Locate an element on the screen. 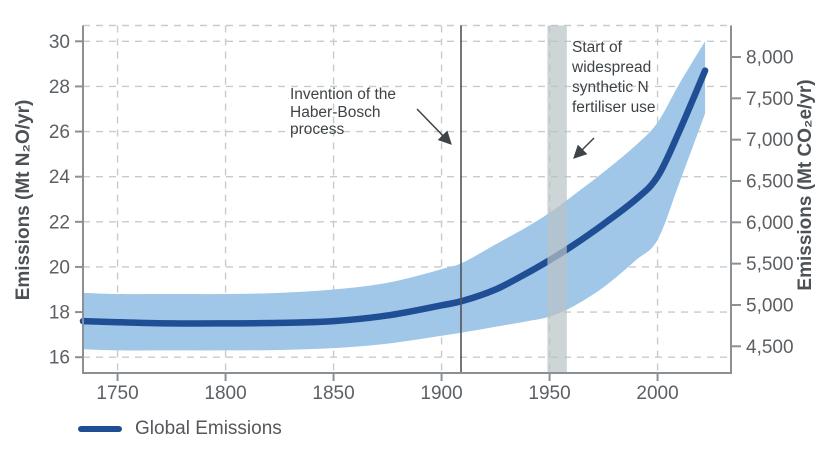 This screenshot has height=462, width=820. y-right-tick-label: 5,500 is located at coordinates (770, 264).